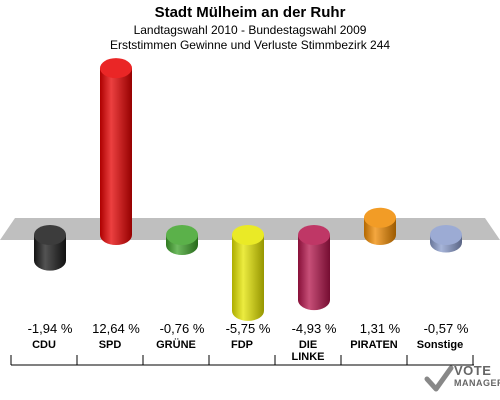 Image resolution: width=500 pixels, height=400 pixels. What do you see at coordinates (477, 383) in the screenshot?
I see `logo-text-line2: MANAGER` at bounding box center [477, 383].